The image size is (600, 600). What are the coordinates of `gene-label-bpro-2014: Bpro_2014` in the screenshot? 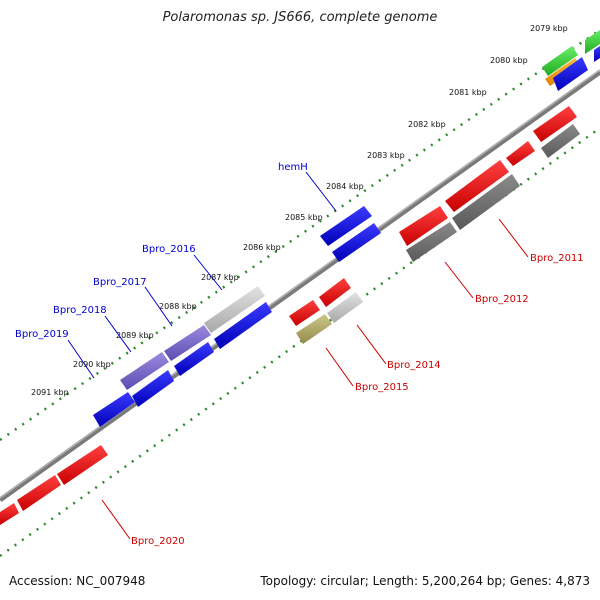 It's located at (414, 365).